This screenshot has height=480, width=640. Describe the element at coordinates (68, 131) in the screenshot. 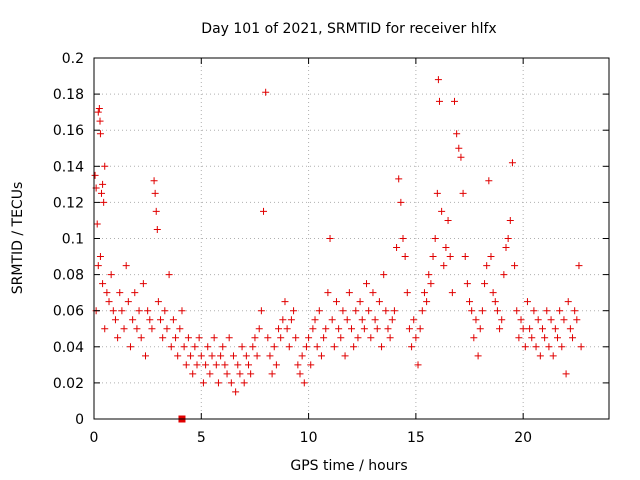

I see `y-tick-label: 0.16` at that location.